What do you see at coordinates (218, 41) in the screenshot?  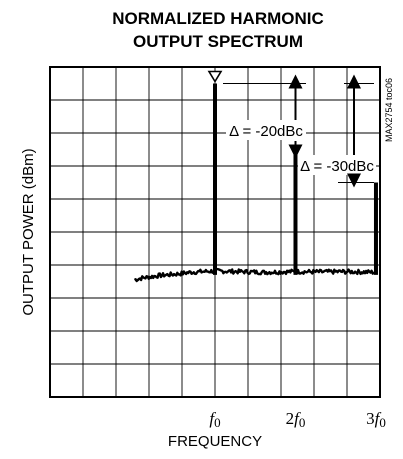 I see `chart-title-line-2: OUTPUT SPECTRUM` at bounding box center [218, 41].